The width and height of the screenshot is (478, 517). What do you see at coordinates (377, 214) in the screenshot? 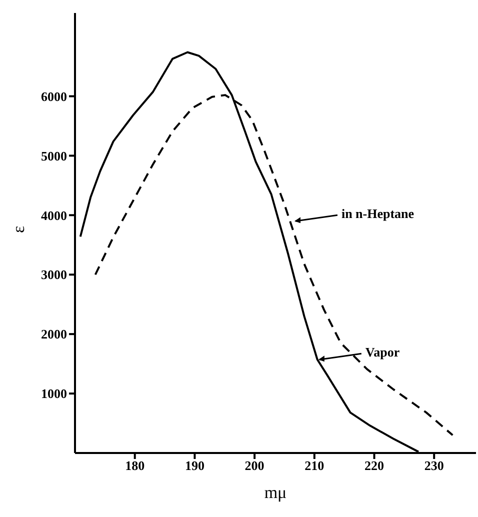
I see `annotation: in n-Heptane` at bounding box center [377, 214].